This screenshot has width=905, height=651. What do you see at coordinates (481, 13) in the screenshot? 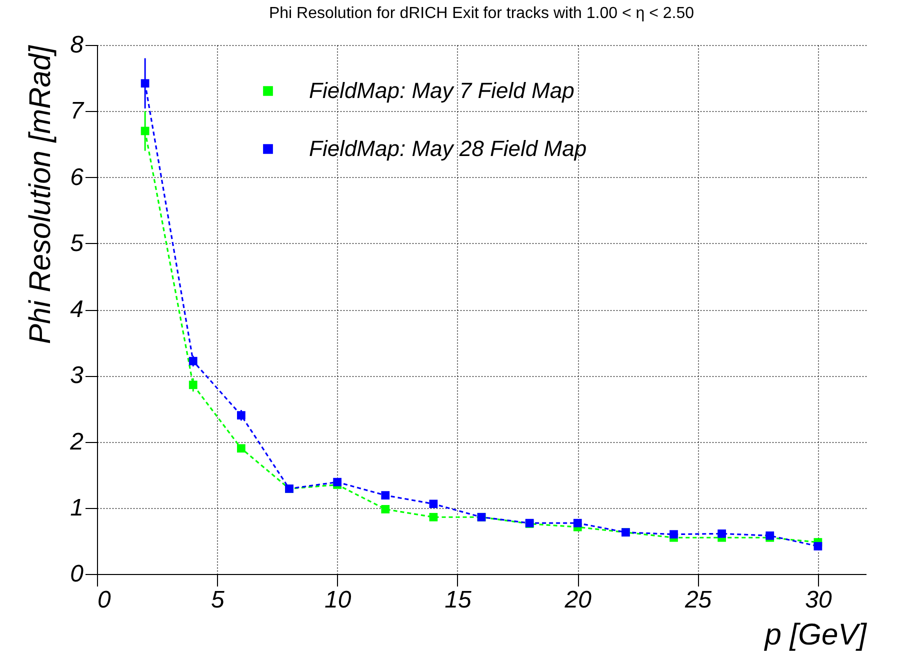
I see `chart-title: Phi Resolution for dRICH Exit for tracks with 1.00 < η < 2.50` at bounding box center [481, 13].